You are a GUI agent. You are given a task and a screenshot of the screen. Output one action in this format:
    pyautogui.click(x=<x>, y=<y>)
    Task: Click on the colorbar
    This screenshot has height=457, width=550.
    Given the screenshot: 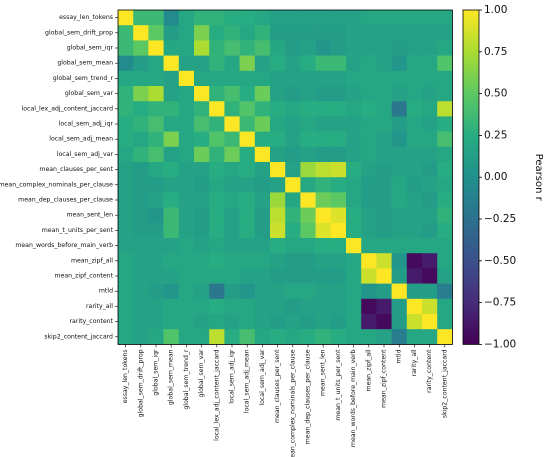 What is the action you would take?
    pyautogui.click(x=471, y=177)
    